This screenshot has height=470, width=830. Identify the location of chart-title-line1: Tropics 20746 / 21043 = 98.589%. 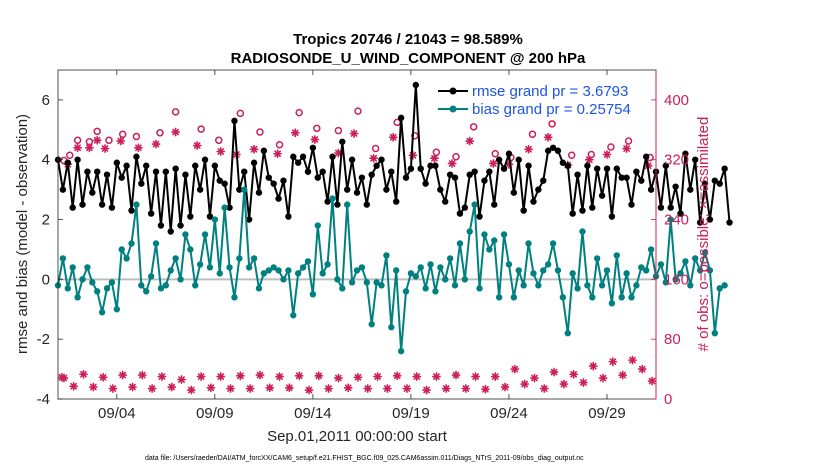
(408, 39).